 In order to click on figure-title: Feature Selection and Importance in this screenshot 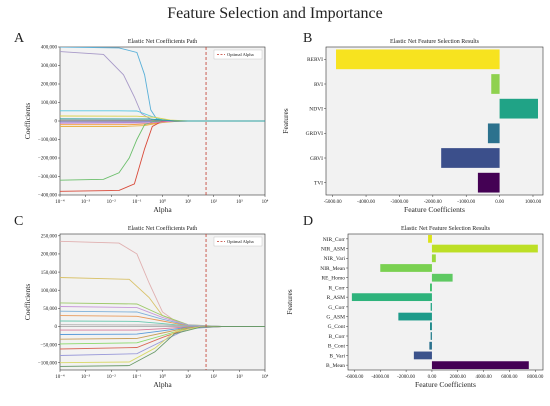, I will do `click(274, 13)`.